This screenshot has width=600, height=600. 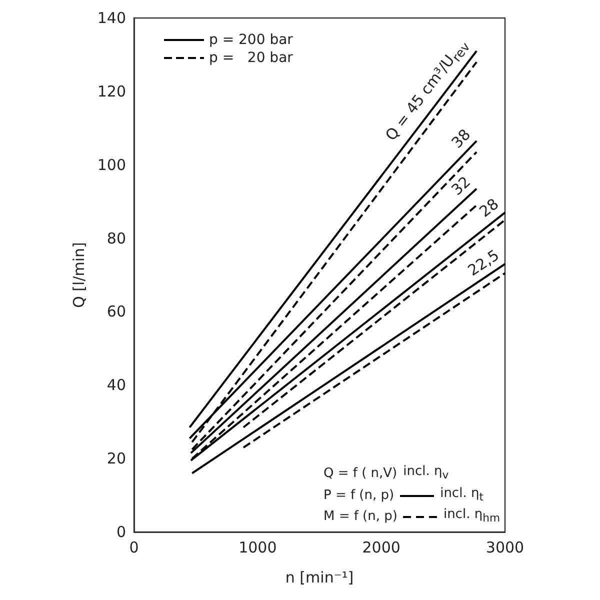 What do you see at coordinates (257, 547) in the screenshot?
I see `x-tick-label: 1000` at bounding box center [257, 547].